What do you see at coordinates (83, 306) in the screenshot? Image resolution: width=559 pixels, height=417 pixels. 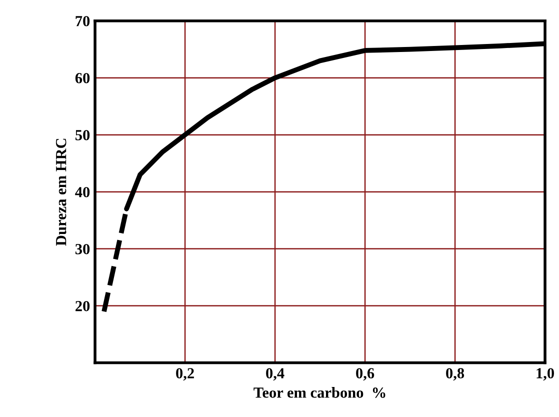 I see `y-tick-label: 20` at bounding box center [83, 306].